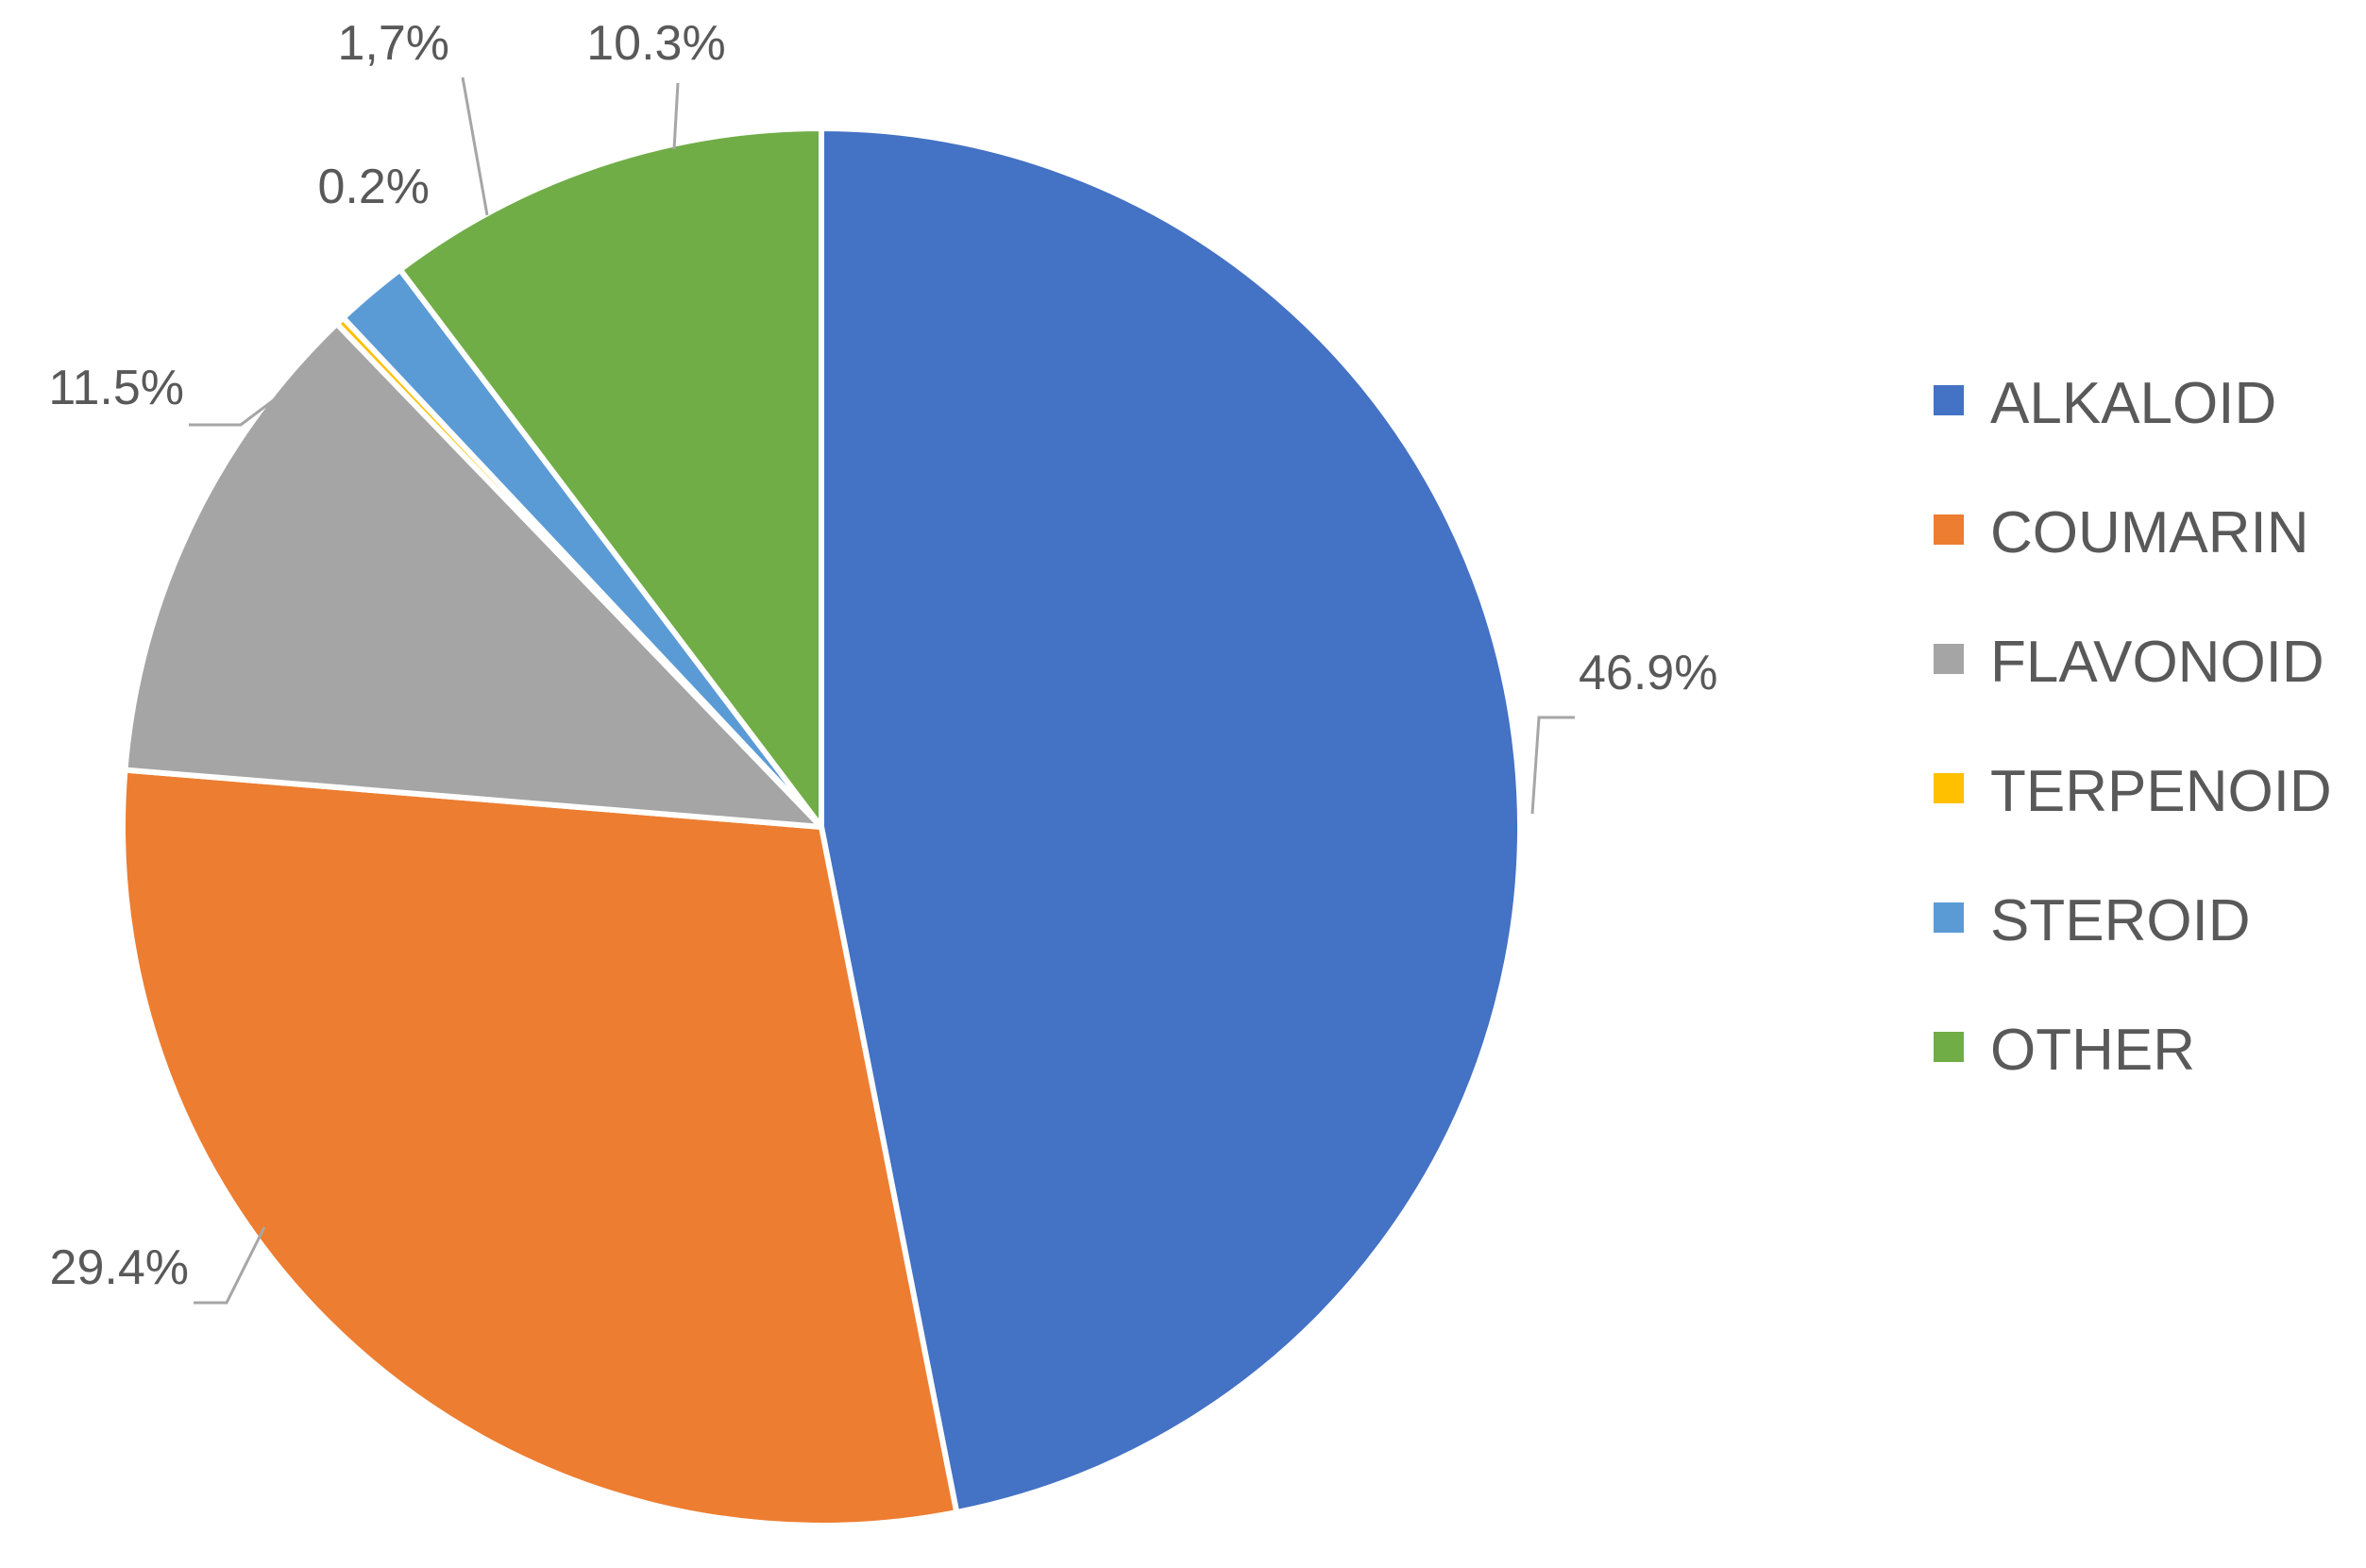 This screenshot has width=2366, height=1568. I want to click on leader-line-other, so click(676, 116).